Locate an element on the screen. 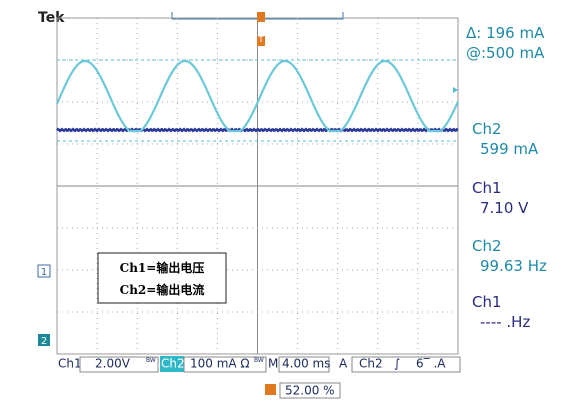  trigger-label: T is located at coordinates (261, 39).